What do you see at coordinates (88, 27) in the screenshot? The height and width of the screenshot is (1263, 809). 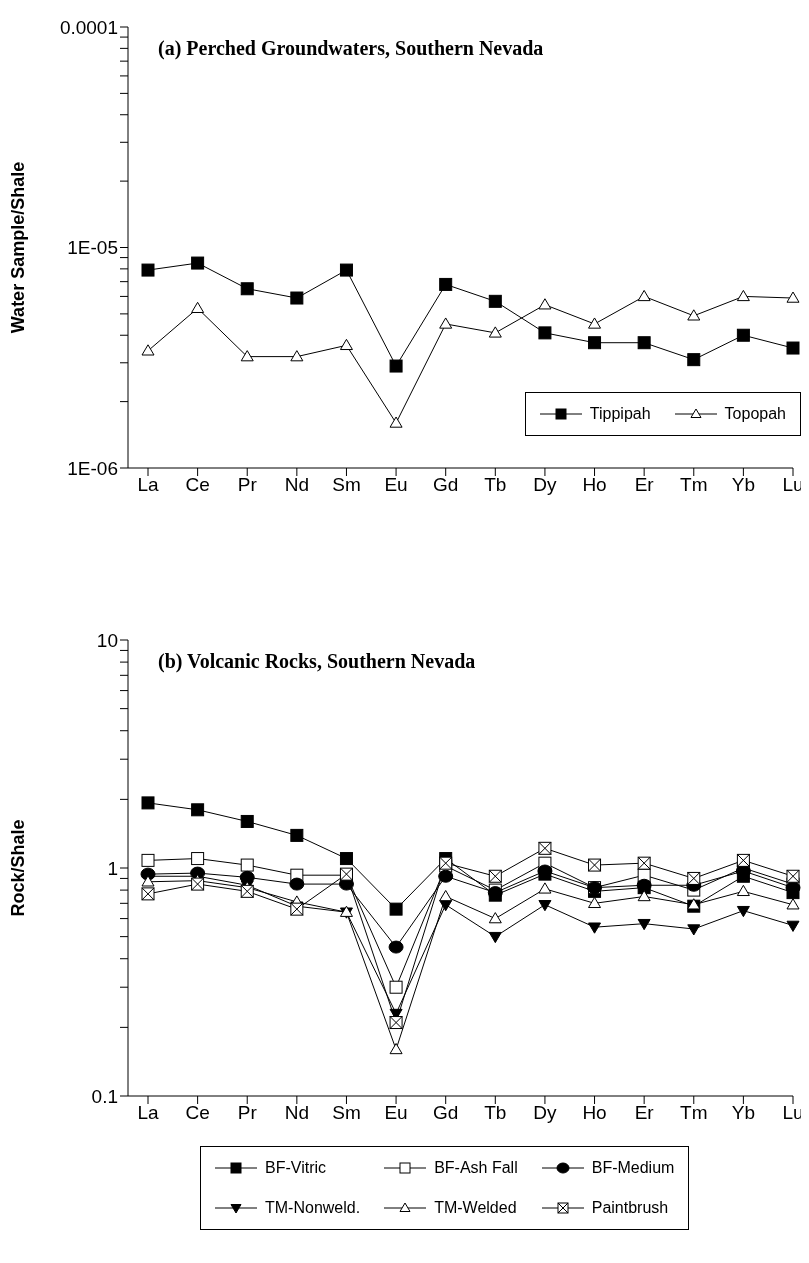 I see `y-tick-label: 0.0001` at bounding box center [88, 27].